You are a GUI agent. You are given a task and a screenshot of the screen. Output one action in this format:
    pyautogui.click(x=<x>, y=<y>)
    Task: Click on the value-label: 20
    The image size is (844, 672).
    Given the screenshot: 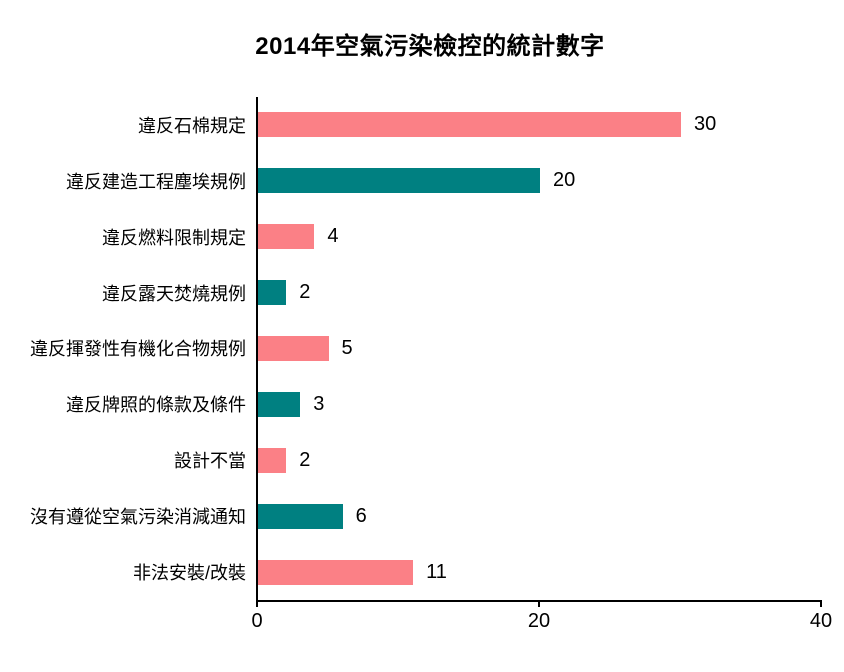 What is the action you would take?
    pyautogui.click(x=564, y=180)
    